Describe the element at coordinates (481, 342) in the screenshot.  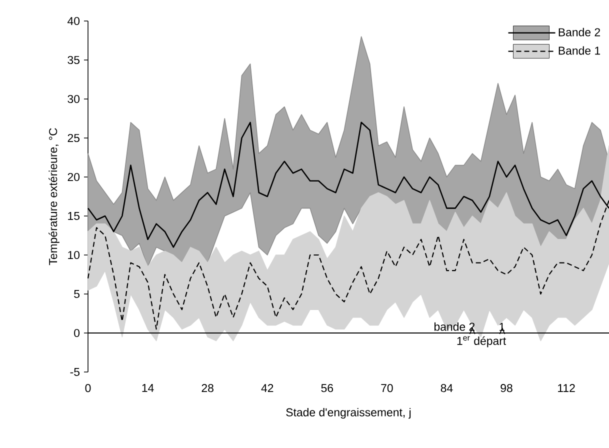
I see `annotation: 1$^{er}$ départ` at that location.